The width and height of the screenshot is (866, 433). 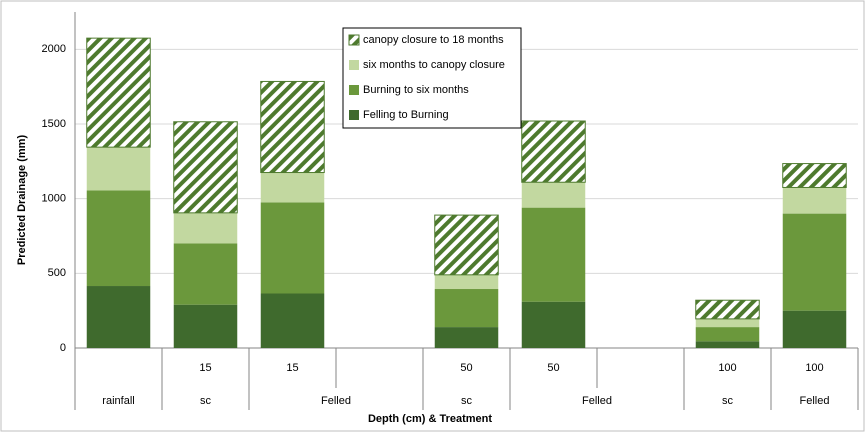 What do you see at coordinates (432, 78) in the screenshot?
I see `legend-box` at bounding box center [432, 78].